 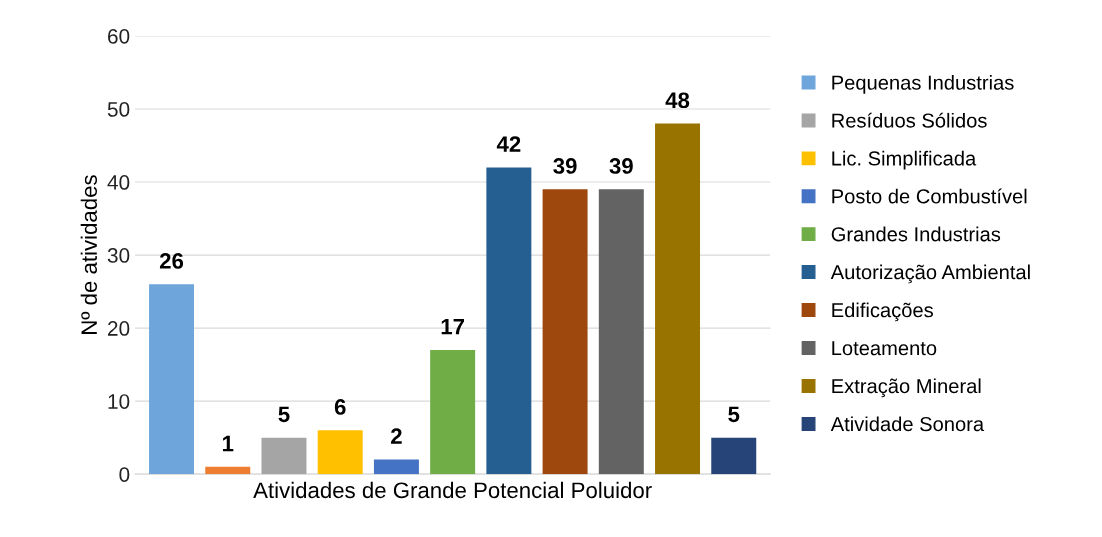 I want to click on legend-label: Autorização Ambiental, so click(x=930, y=274).